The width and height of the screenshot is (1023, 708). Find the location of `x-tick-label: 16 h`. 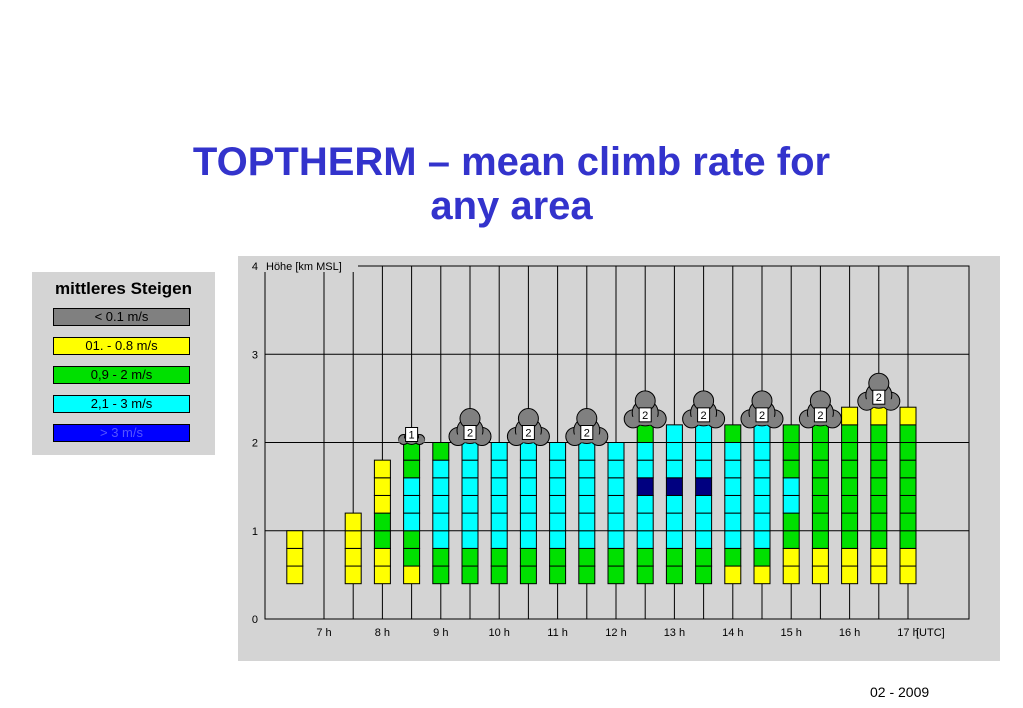

x-tick-label: 16 h is located at coordinates (849, 633).